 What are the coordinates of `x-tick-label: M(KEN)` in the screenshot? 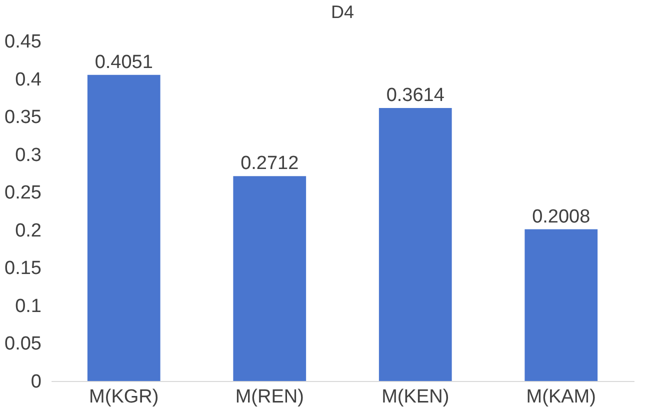 It's located at (416, 397).